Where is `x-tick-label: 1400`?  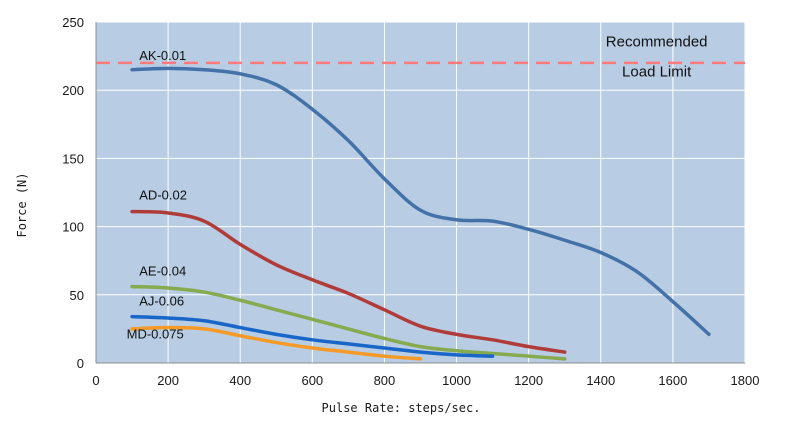 x-tick-label: 1400 is located at coordinates (600, 380).